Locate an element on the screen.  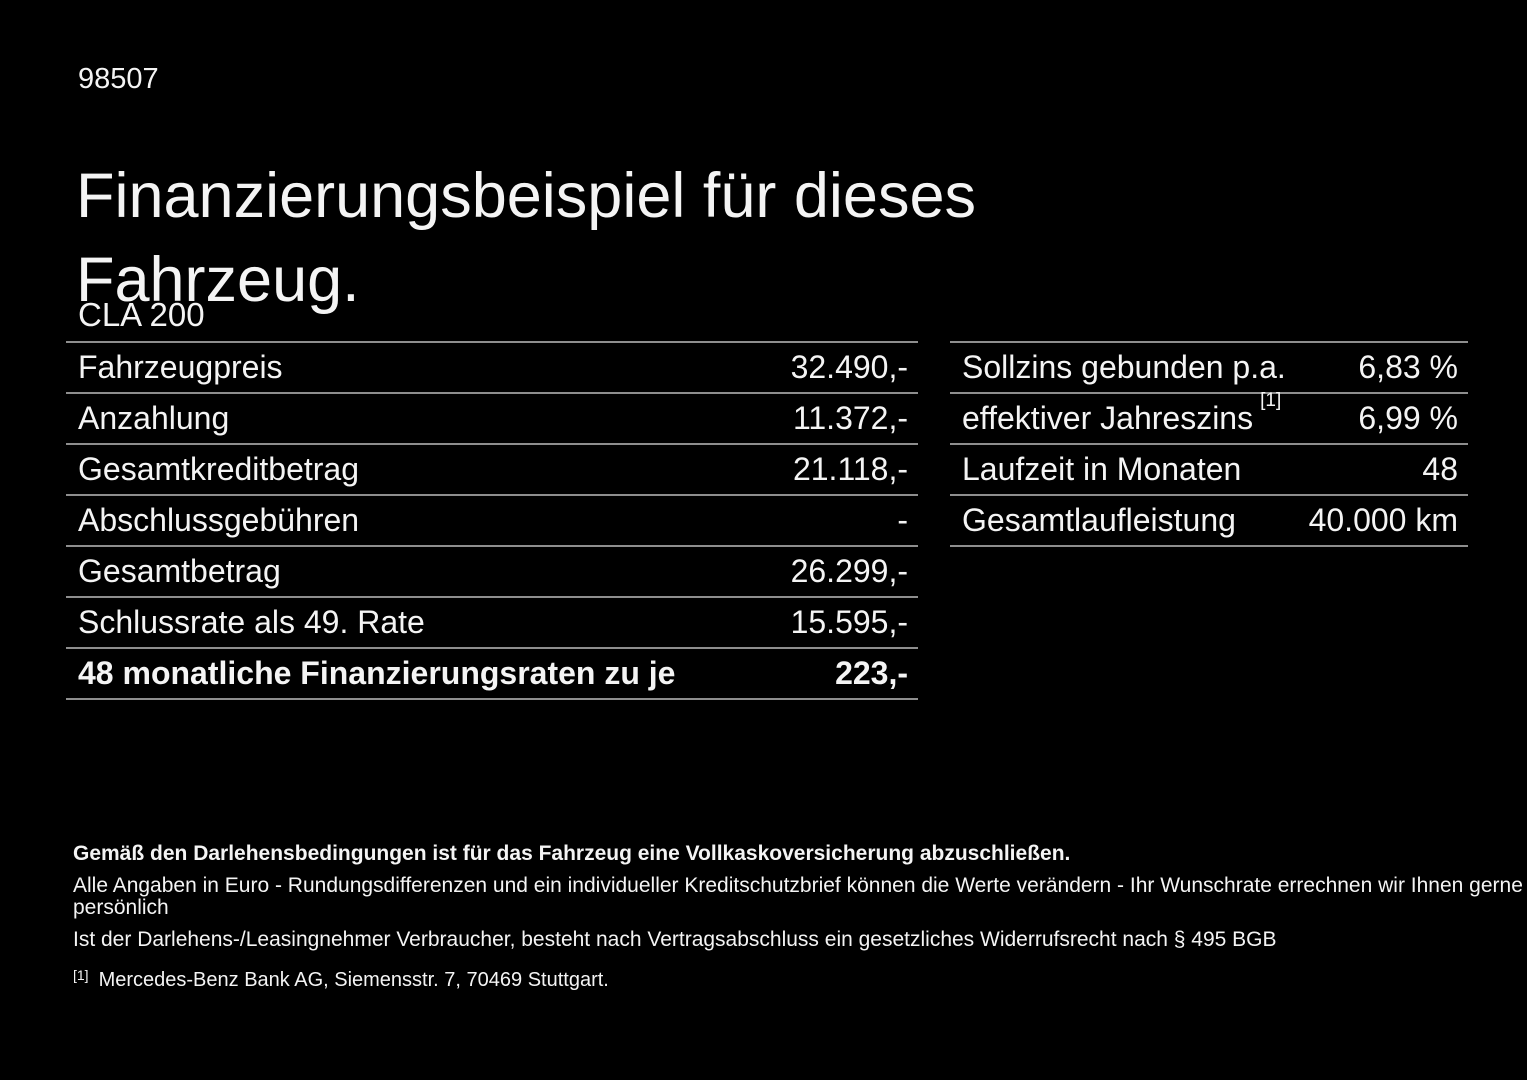
offer-id: 98507 is located at coordinates (118, 79).